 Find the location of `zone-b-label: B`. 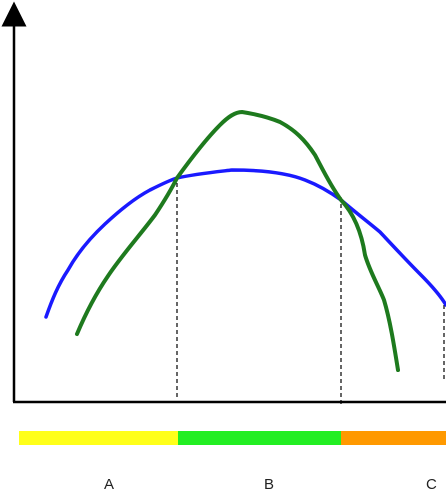

zone-b-label: B is located at coordinates (269, 484).